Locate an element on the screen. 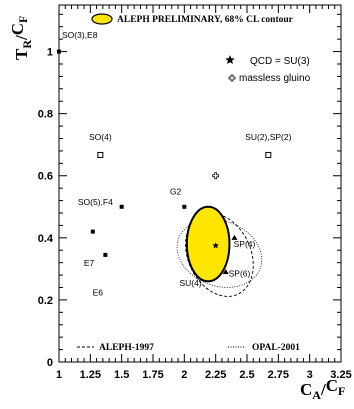  point-label: SP(4) is located at coordinates (245, 244).